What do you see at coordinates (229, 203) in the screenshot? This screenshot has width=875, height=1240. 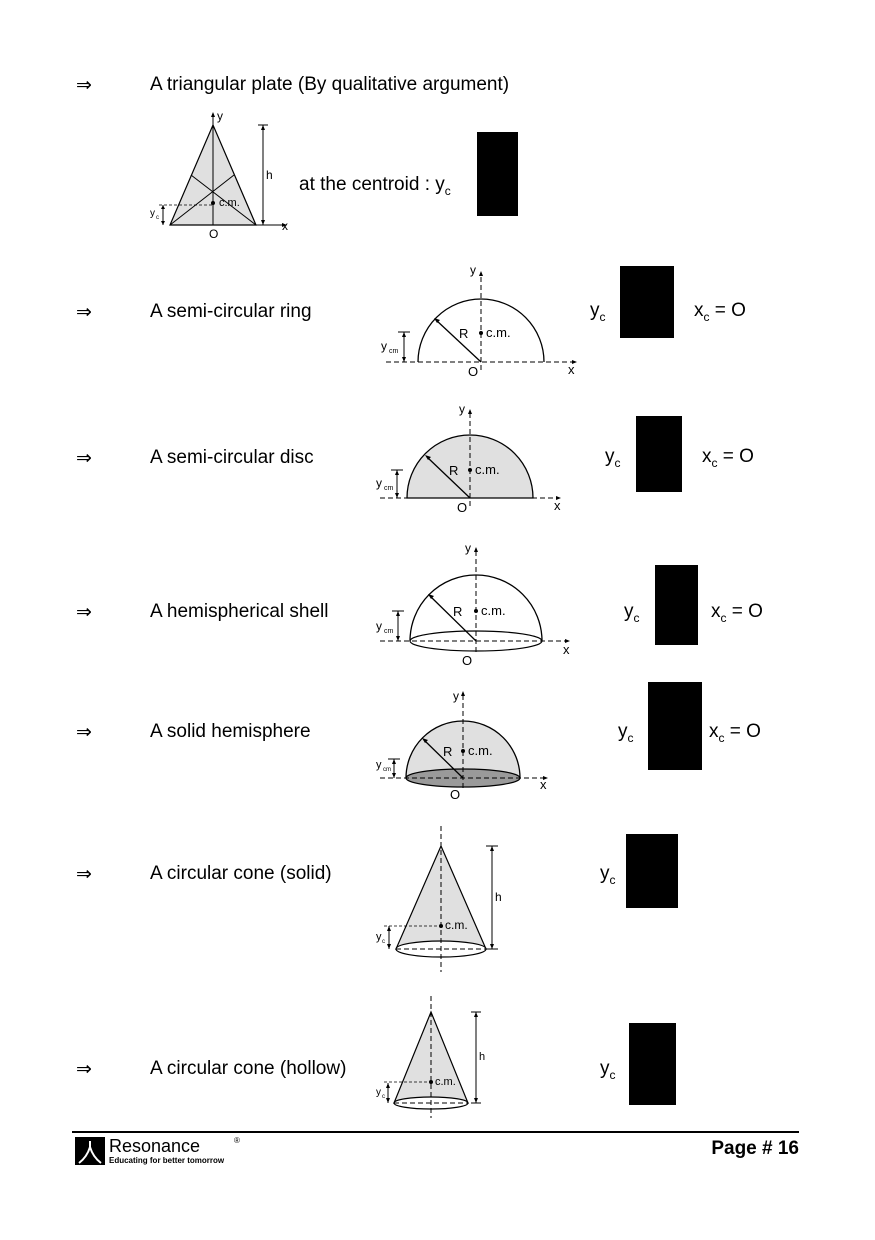 I see `cm-label: c.m.` at bounding box center [229, 203].